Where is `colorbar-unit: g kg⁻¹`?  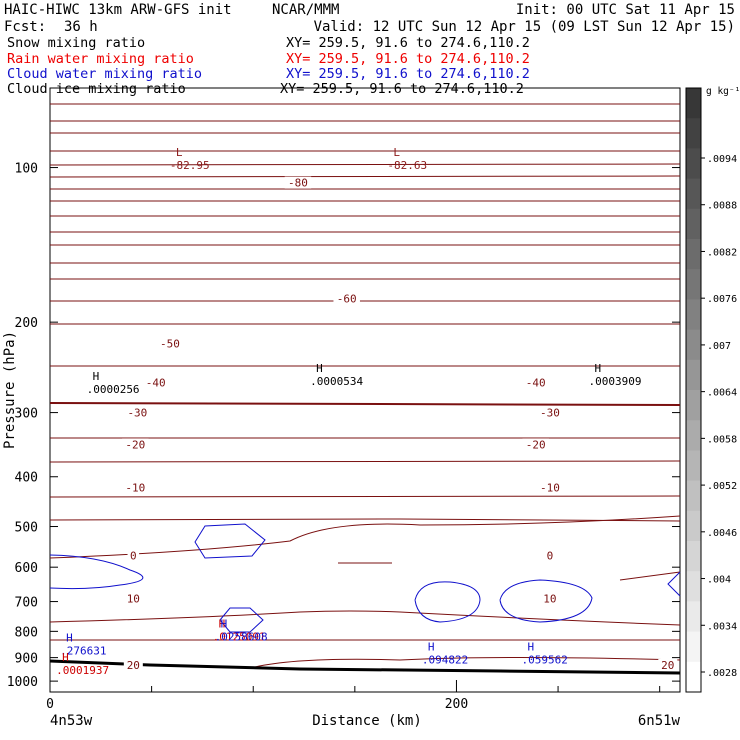
colorbar-unit: g kg⁻¹ is located at coordinates (723, 91).